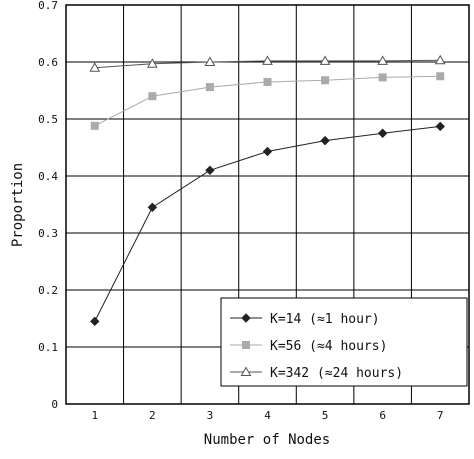  What do you see at coordinates (48, 233) in the screenshot?
I see `y-tick-label: 0.3` at bounding box center [48, 233].